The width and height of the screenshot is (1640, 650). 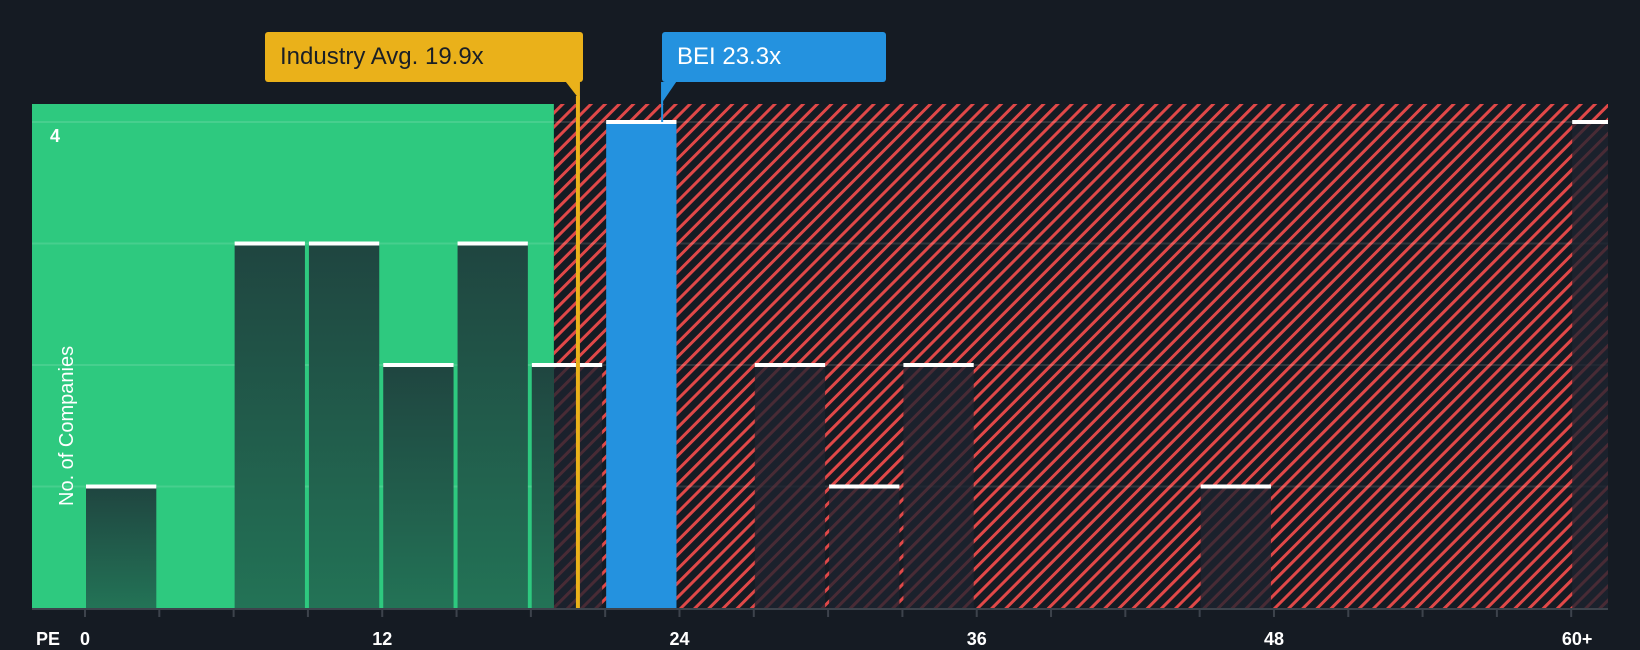 I want to click on industry-callout-pointer, so click(x=572, y=91).